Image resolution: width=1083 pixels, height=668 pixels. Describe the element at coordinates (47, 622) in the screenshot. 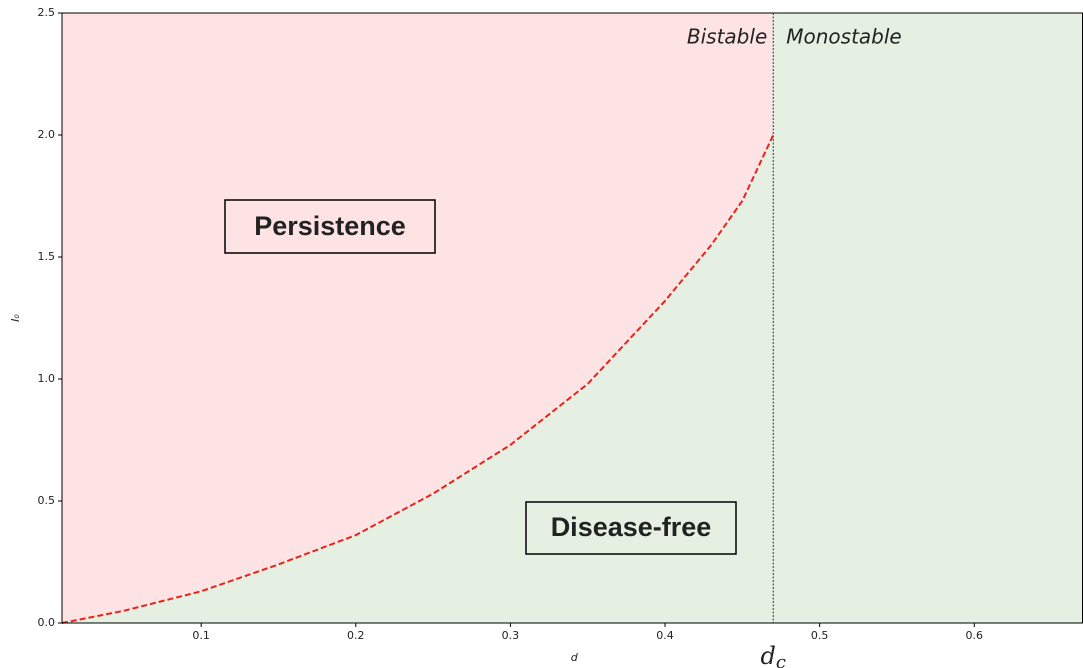

I see `y-tick-label: 0.0` at that location.